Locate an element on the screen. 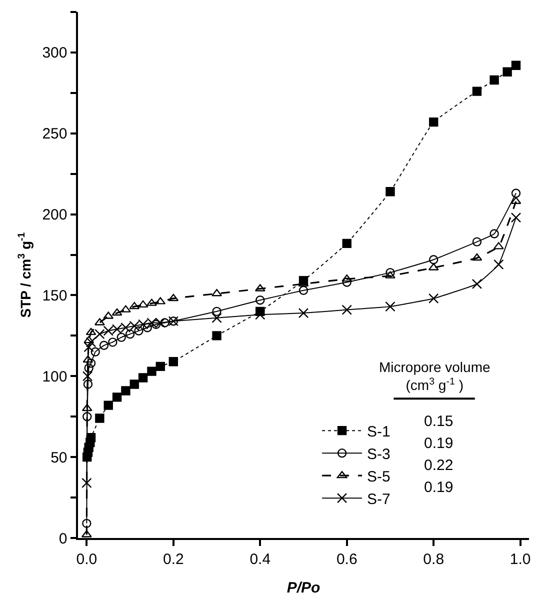 The width and height of the screenshot is (549, 605). y-tick-label: 300 is located at coordinates (55, 53).